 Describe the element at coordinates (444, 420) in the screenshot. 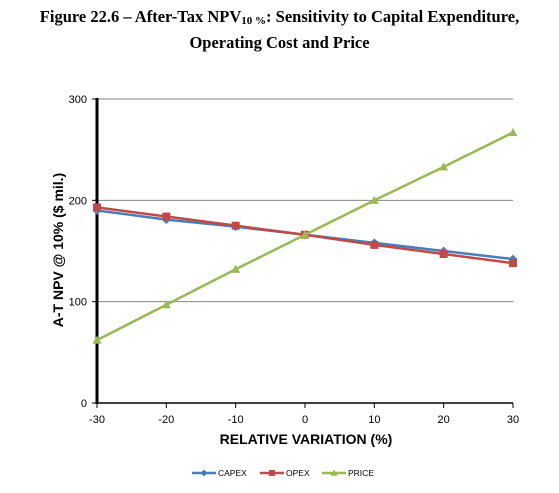

I see `x-tick-label-20: 20` at that location.